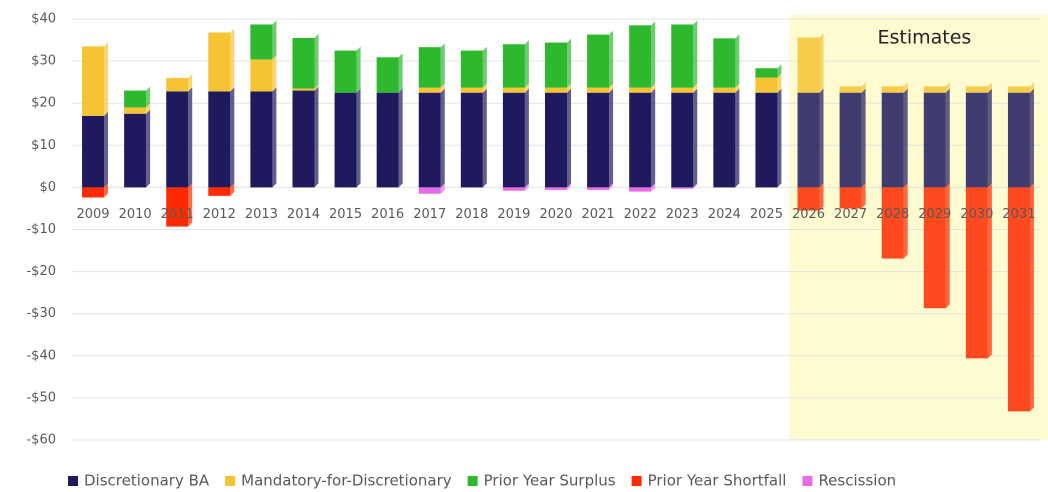  I want to click on x-tick-label: 2029, so click(934, 214).